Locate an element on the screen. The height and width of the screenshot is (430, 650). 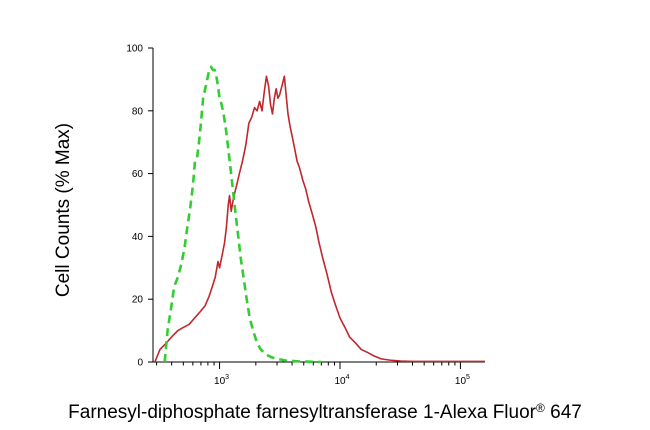
x-tick-label: 10⁵ is located at coordinates (462, 380).